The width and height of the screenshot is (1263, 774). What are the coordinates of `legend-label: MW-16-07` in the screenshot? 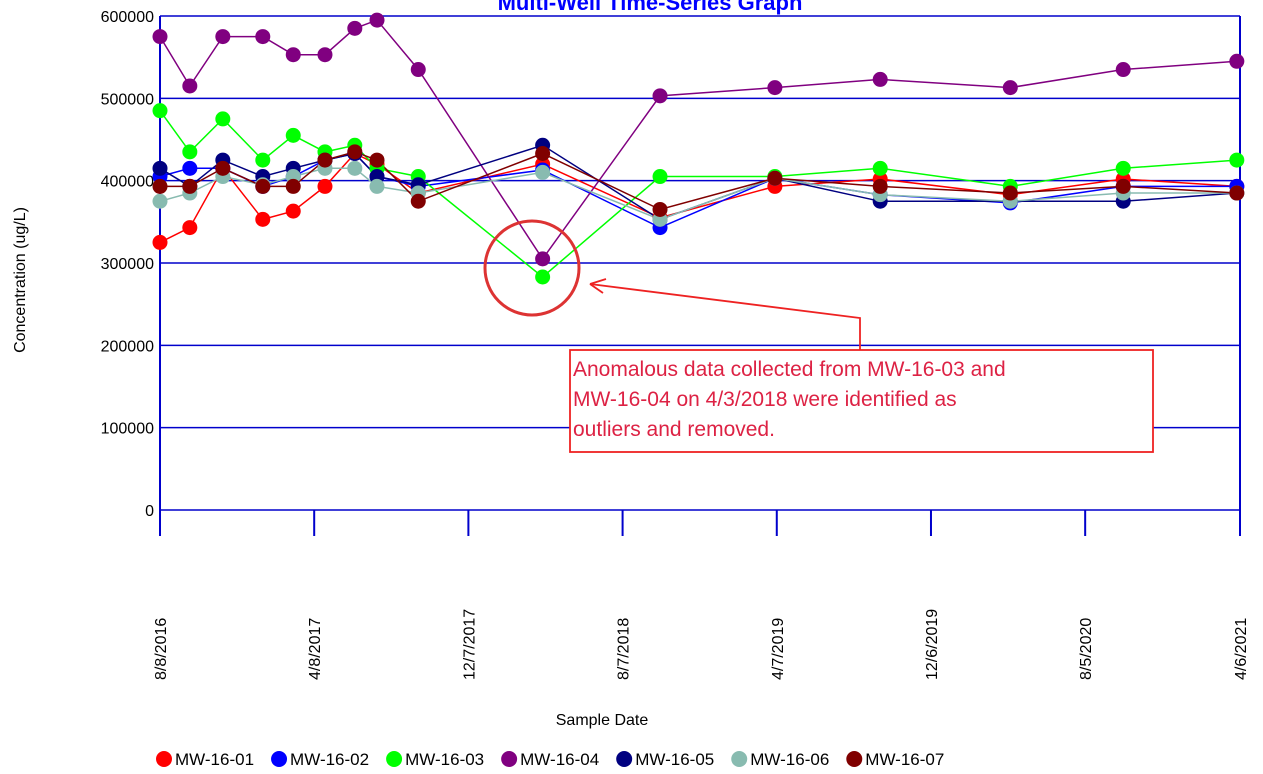 It's located at (904, 759).